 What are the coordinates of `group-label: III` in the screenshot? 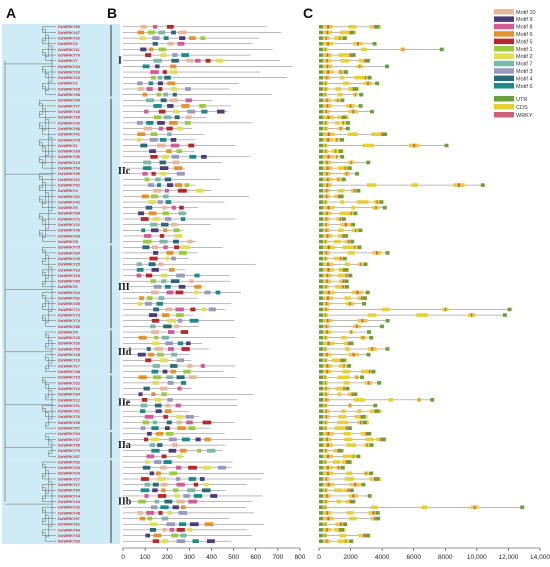 It's located at (124, 287).